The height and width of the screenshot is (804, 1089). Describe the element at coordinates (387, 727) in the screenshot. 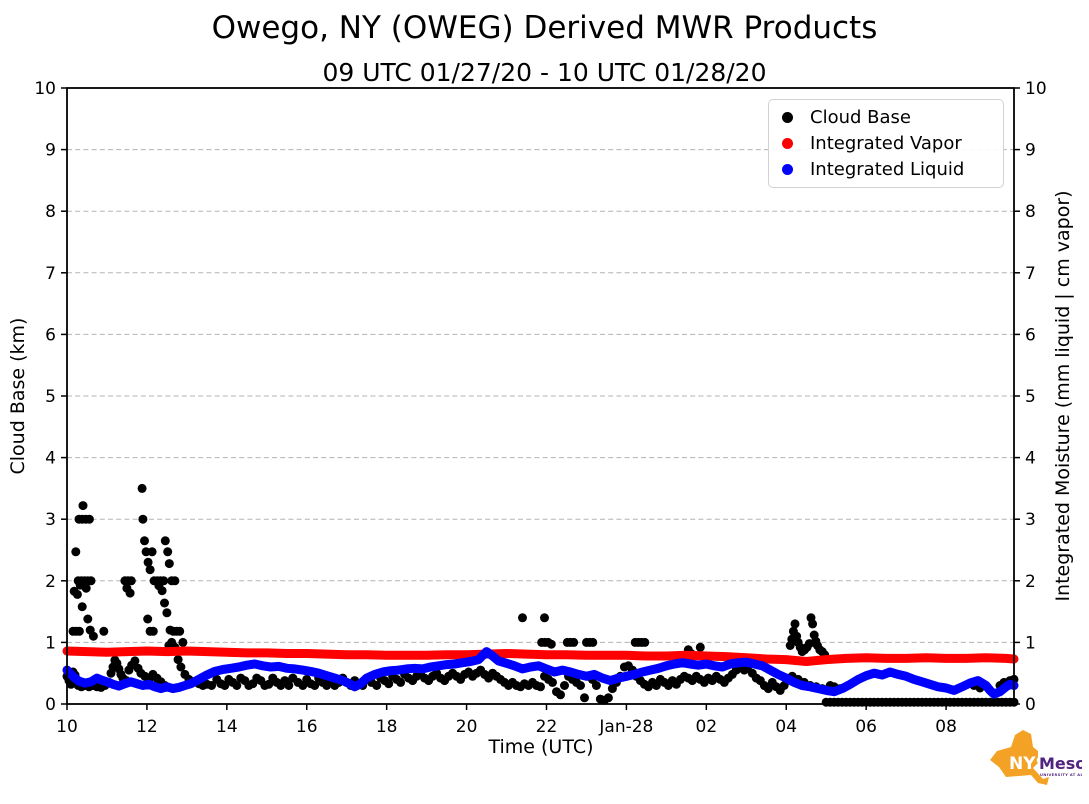

I see `svg-text: 18` at that location.